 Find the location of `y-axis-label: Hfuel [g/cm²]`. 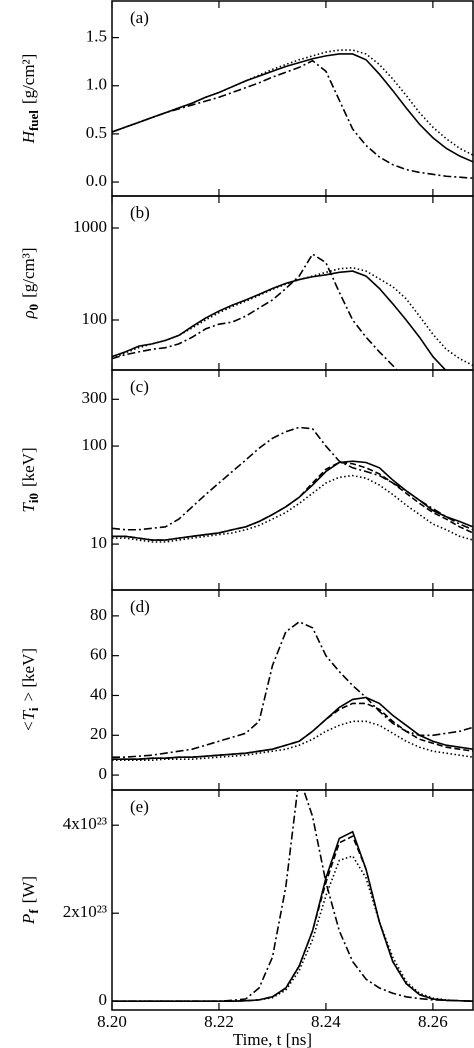

y-axis-label: Hfuel [g/cm²] is located at coordinates (30, 99).